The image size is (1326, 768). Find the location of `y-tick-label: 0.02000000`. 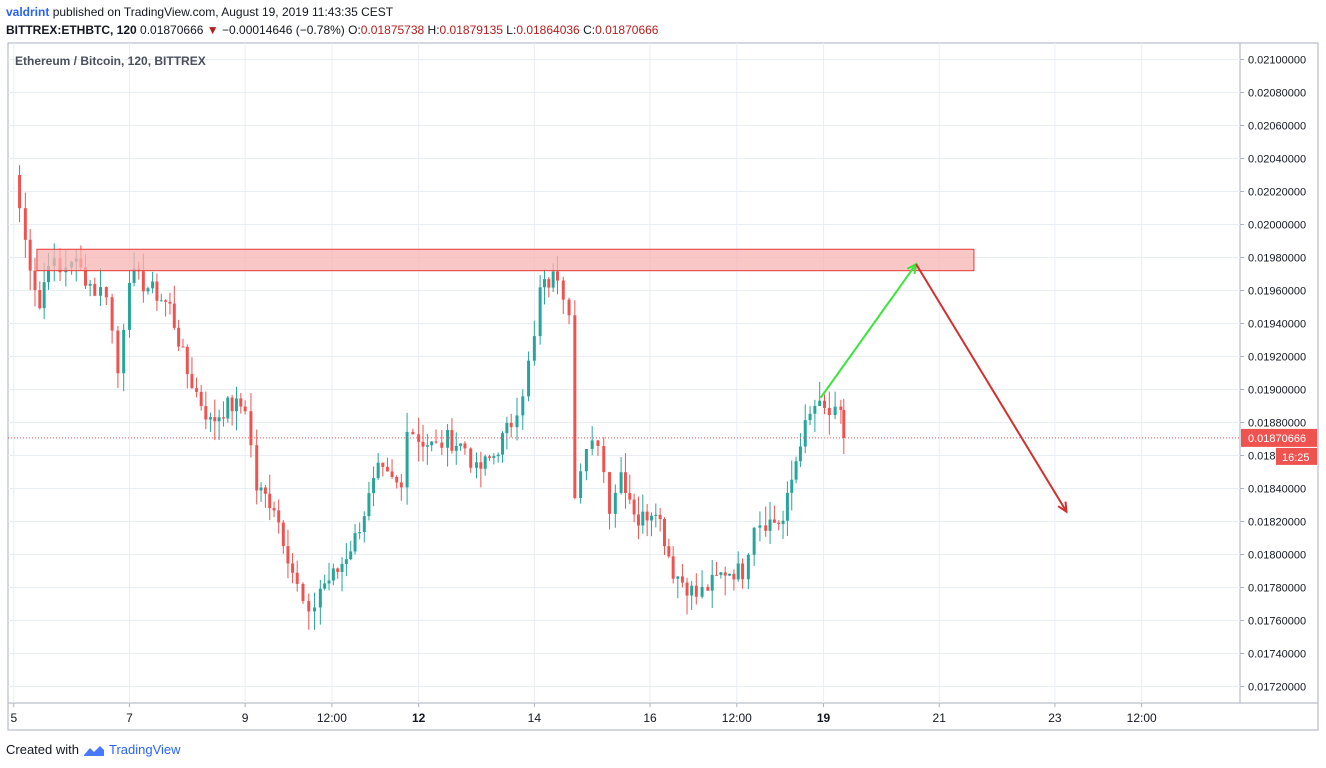

y-tick-label: 0.02000000 is located at coordinates (1277, 226).